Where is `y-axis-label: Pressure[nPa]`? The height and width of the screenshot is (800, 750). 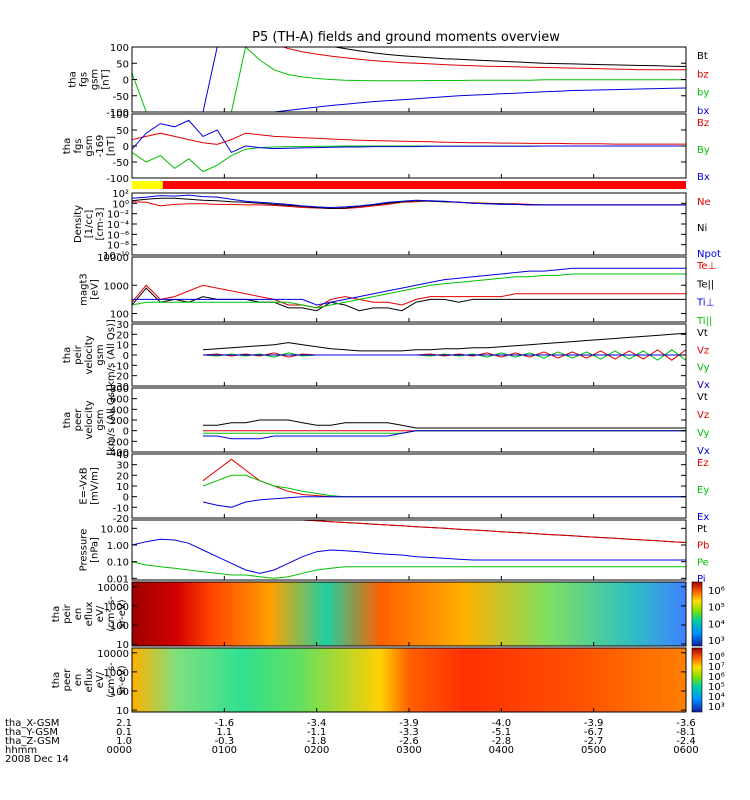
y-axis-label: Pressure[nPa] is located at coordinates (90, 550).